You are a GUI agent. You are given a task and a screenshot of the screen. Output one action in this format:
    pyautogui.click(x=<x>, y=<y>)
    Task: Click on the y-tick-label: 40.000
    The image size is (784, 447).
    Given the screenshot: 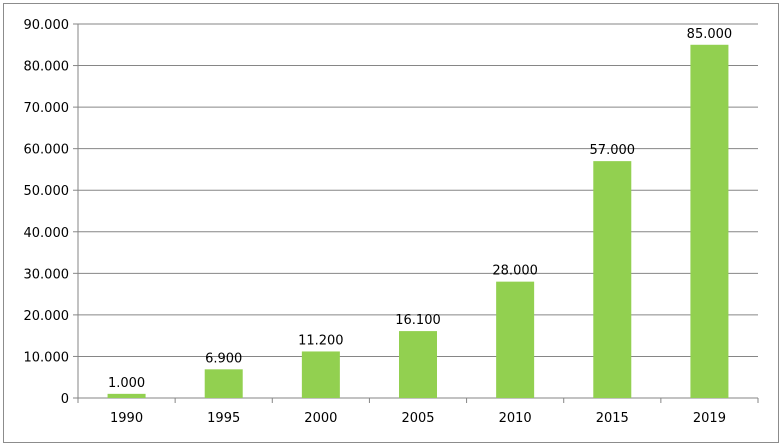 What is the action you would take?
    pyautogui.click(x=47, y=233)
    